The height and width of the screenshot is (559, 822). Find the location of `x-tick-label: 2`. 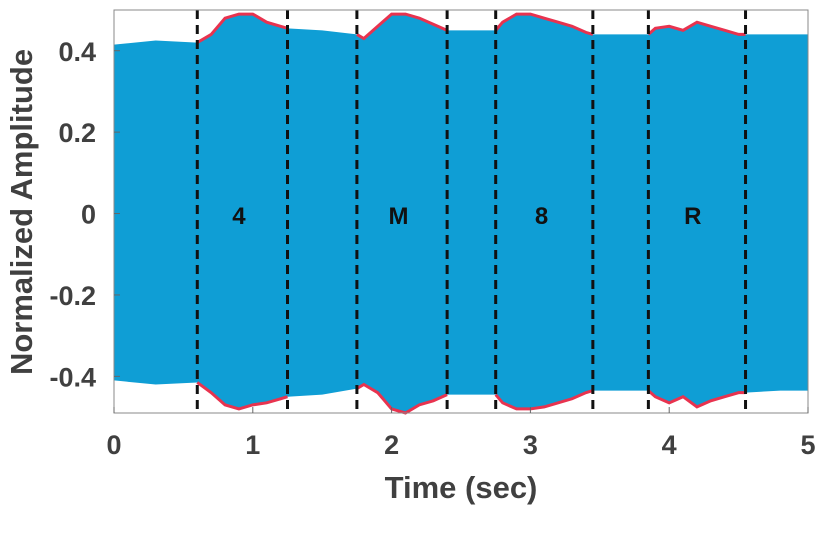

x-tick-label: 2 is located at coordinates (391, 445).